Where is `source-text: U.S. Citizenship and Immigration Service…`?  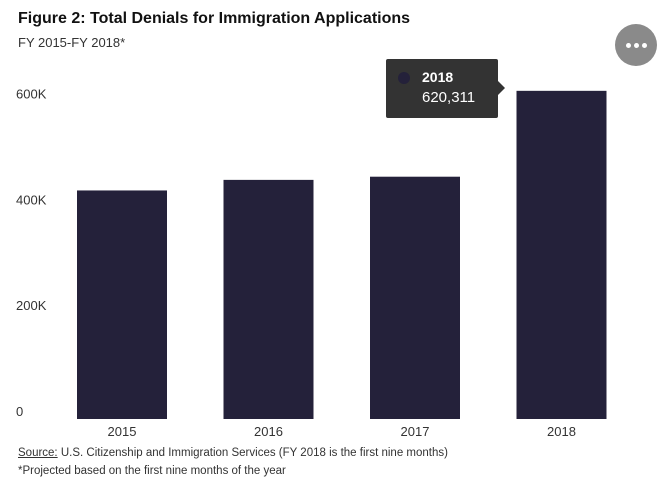 source-text: U.S. Citizenship and Immigration Service… is located at coordinates (252, 453).